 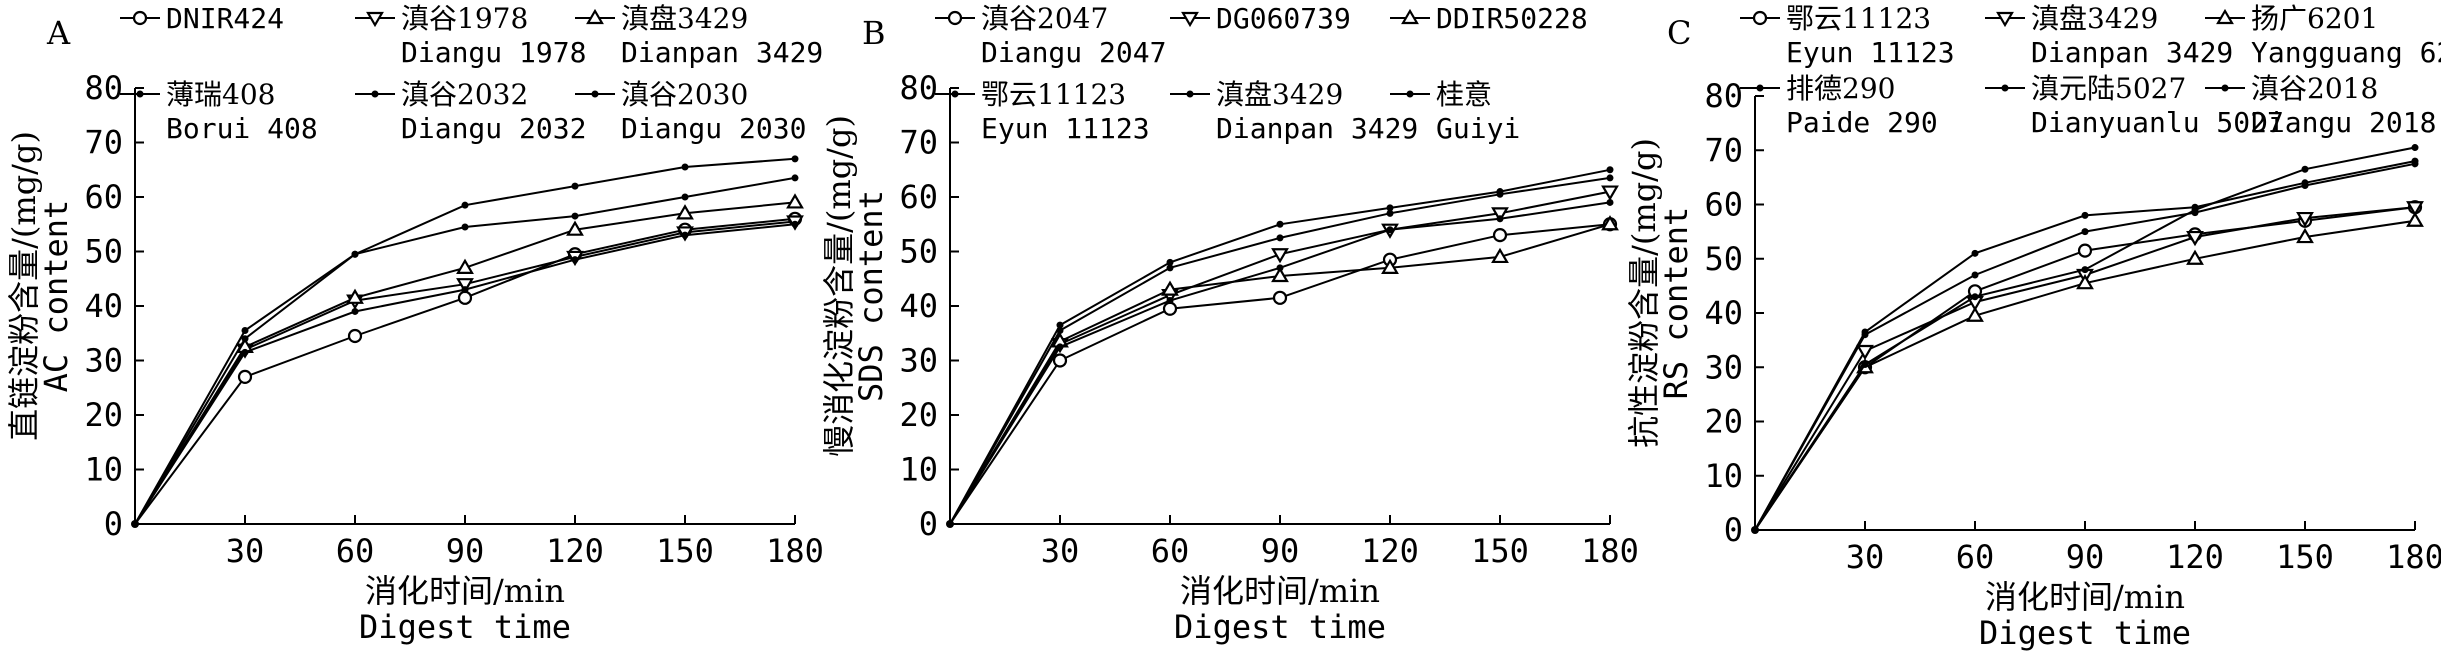 I want to click on y-axis-title-en: AC content, so click(x=56, y=296).